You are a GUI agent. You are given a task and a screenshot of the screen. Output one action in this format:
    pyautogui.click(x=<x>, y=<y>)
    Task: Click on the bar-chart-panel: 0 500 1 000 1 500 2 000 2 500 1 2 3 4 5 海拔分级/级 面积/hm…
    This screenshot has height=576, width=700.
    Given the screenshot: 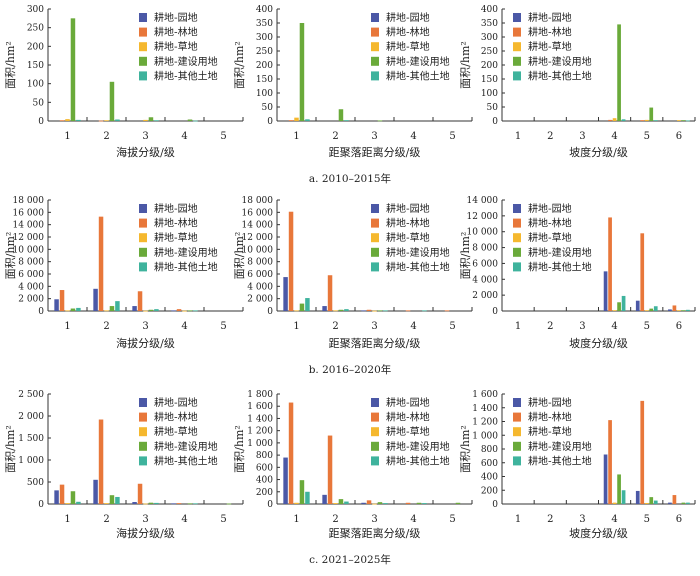 What is the action you would take?
    pyautogui.click(x=124, y=465)
    